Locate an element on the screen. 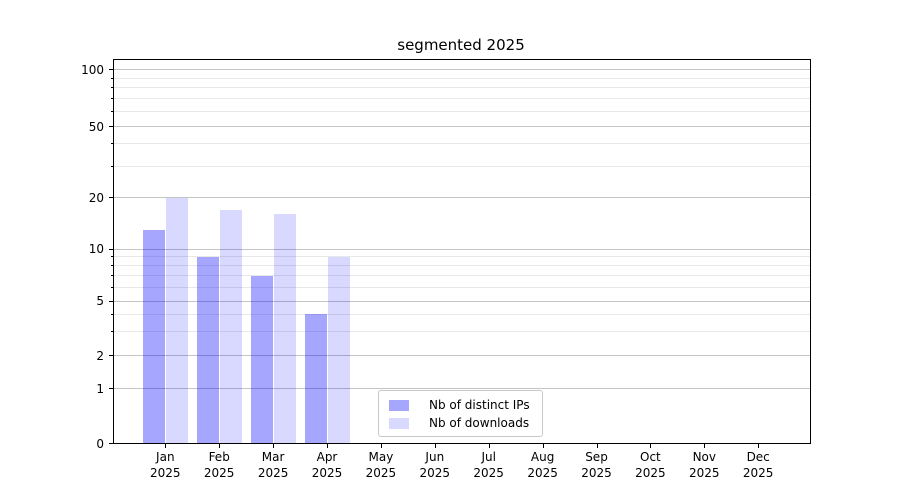  x-tick-label: Dec 2025 is located at coordinates (758, 465).